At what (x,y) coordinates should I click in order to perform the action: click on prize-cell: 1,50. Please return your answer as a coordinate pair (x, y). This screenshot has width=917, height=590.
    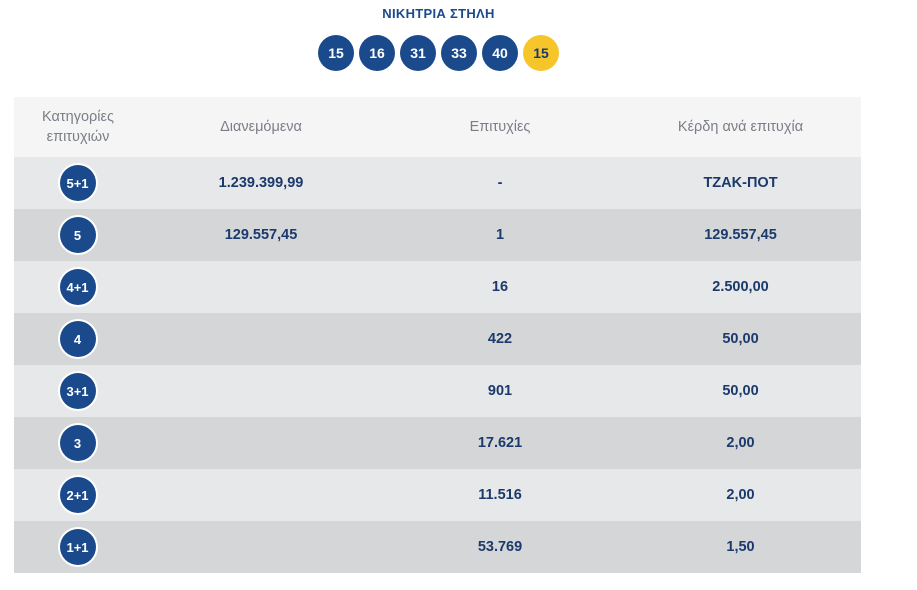
    Looking at the image, I should click on (740, 547).